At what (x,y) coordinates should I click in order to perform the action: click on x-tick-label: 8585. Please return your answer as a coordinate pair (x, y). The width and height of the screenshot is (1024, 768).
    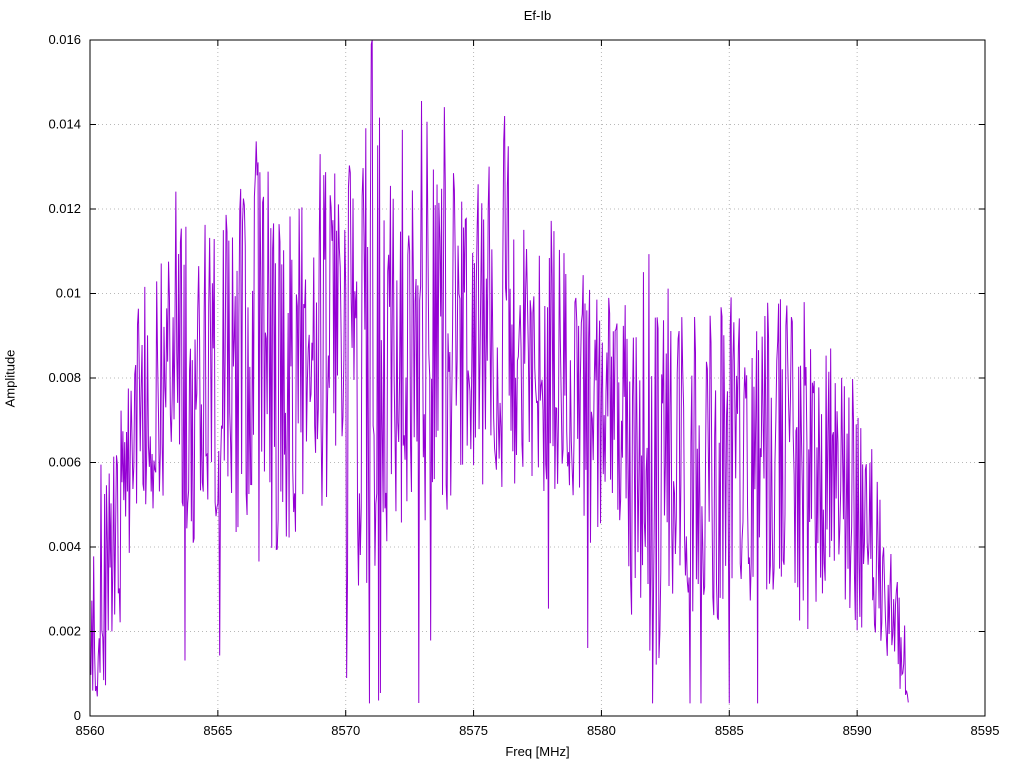
    Looking at the image, I should click on (729, 730).